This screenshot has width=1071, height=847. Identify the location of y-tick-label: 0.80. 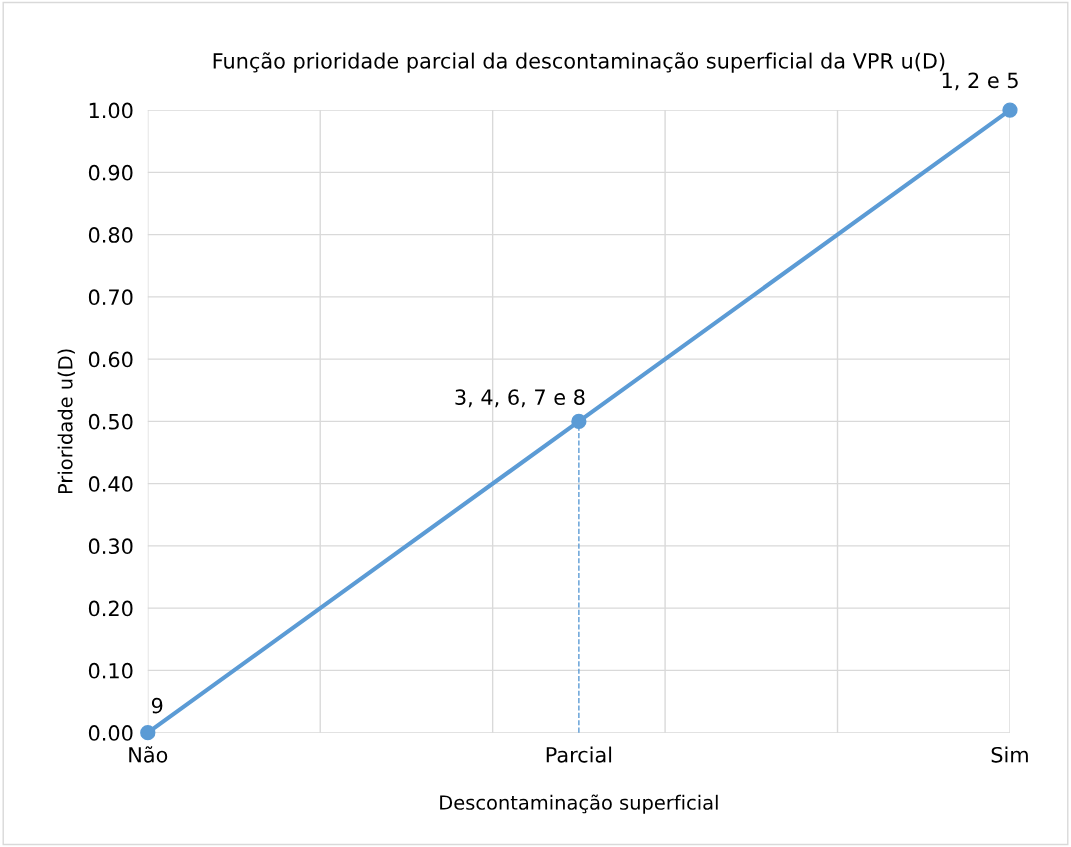
(110, 235).